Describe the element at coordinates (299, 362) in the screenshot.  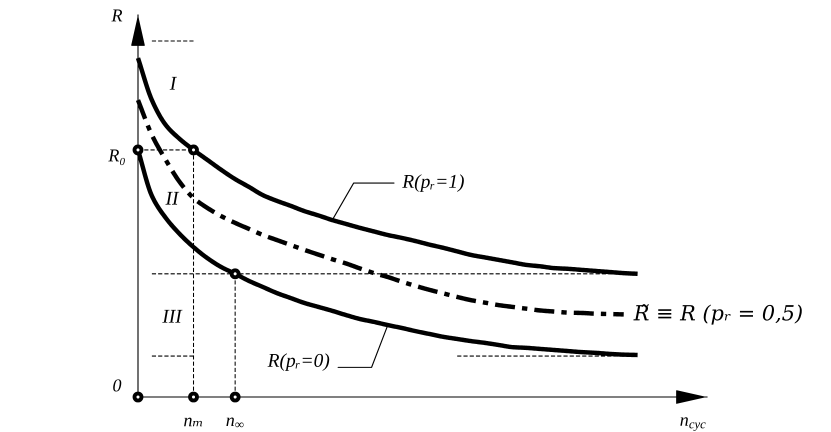
I see `text: R(pᵣ=0)` at that location.